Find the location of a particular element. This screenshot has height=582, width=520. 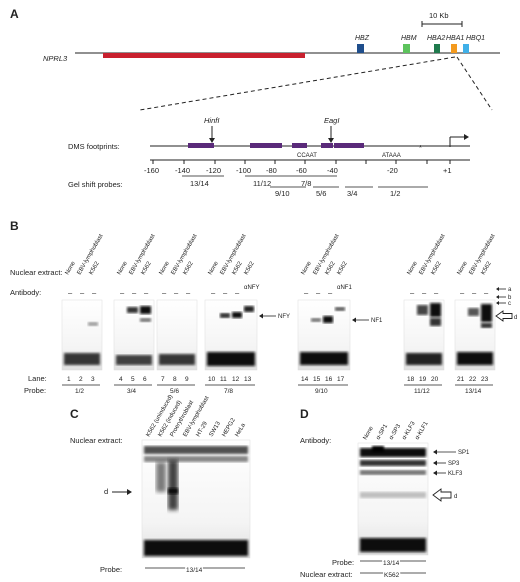

band-d-label-d: d is located at coordinates (455, 497).